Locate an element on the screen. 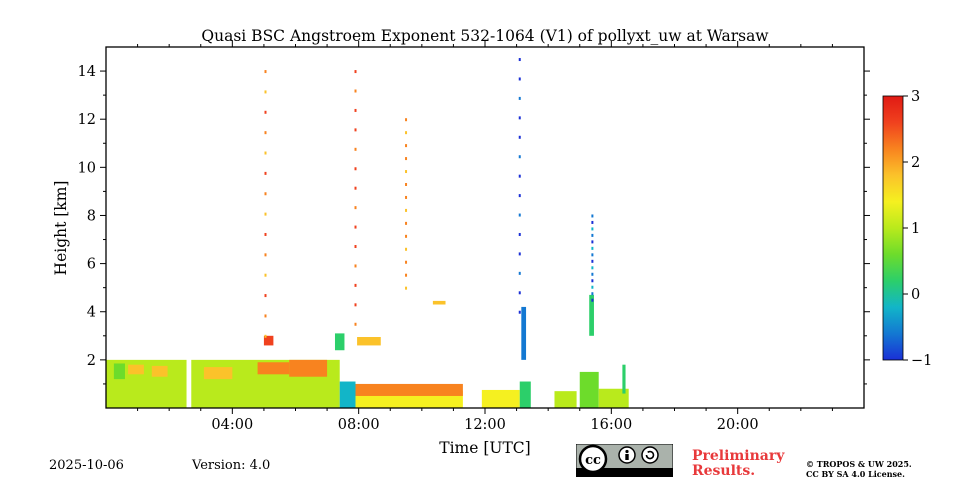 Image resolution: width=960 pixels, height=484 pixels. colorbar-tick-label-0: −1 is located at coordinates (921, 361).